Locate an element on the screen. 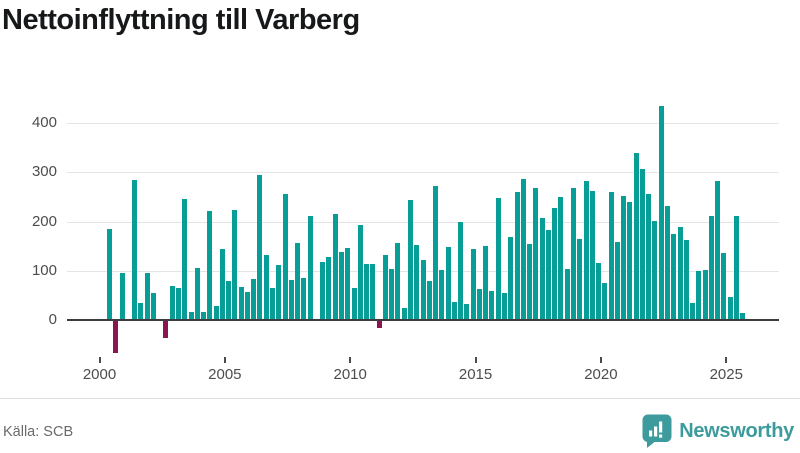  bar-q29 is located at coordinates (291, 299).